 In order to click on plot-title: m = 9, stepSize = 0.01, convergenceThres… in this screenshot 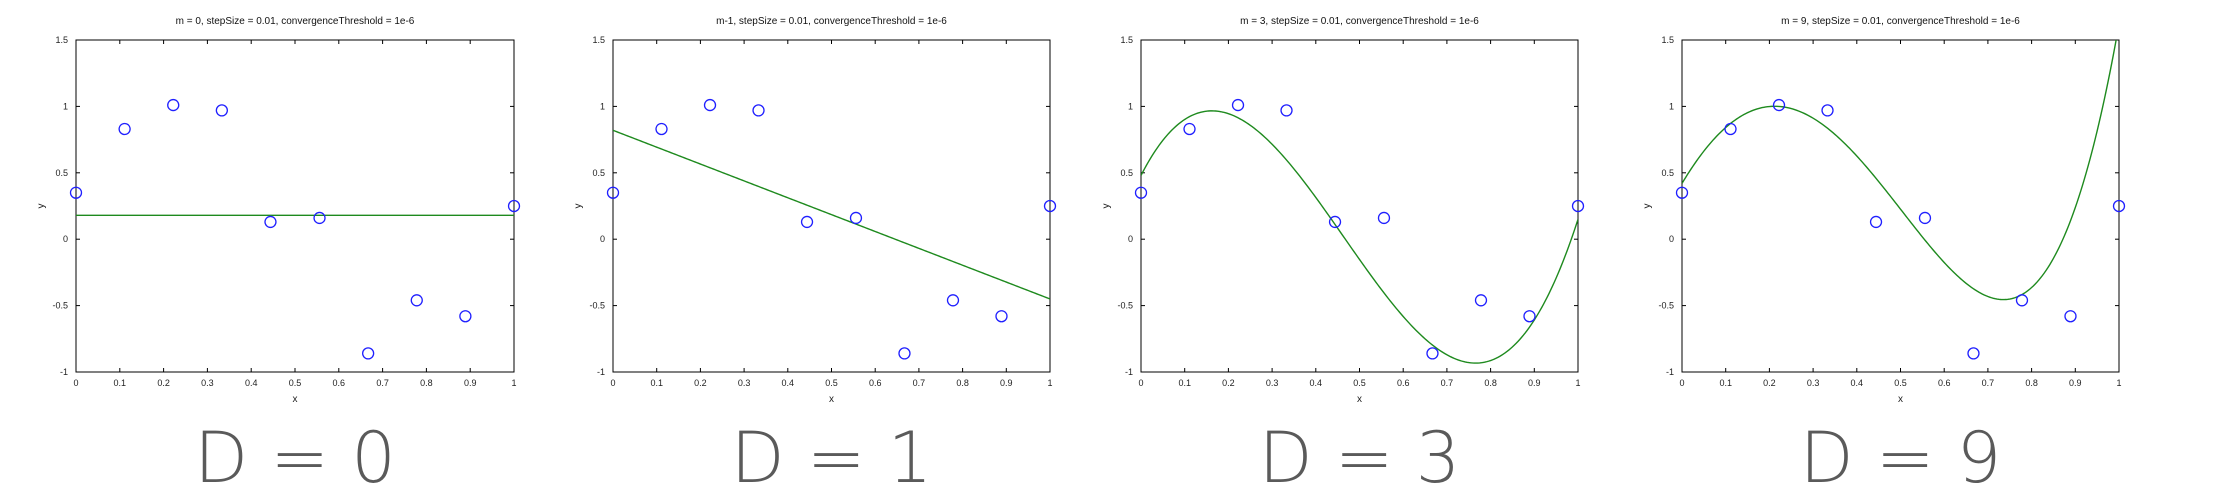, I will do `click(1900, 21)`.